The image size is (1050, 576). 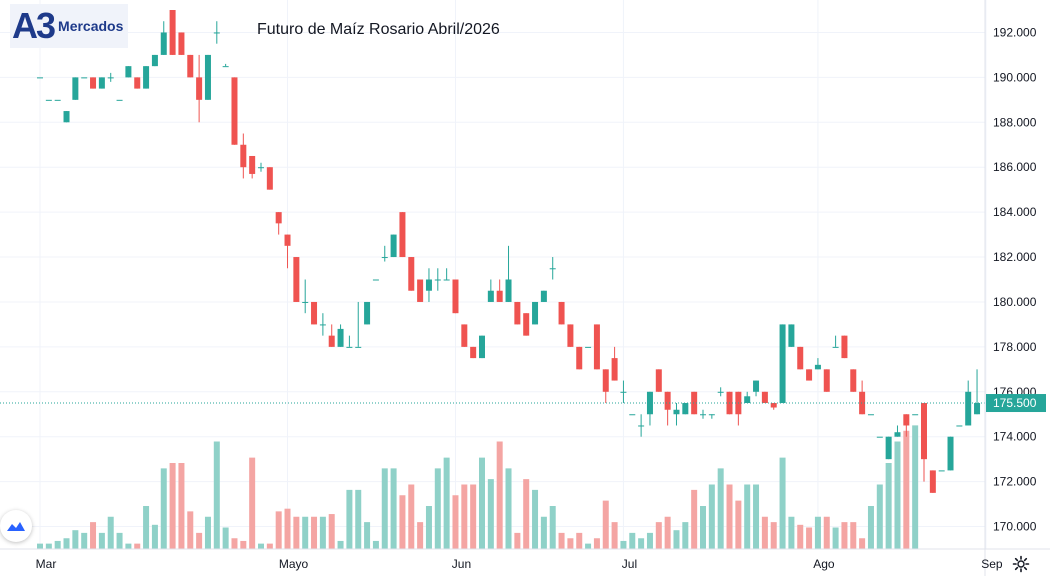 I want to click on y-tick-label: 184.000, so click(x=1015, y=212).